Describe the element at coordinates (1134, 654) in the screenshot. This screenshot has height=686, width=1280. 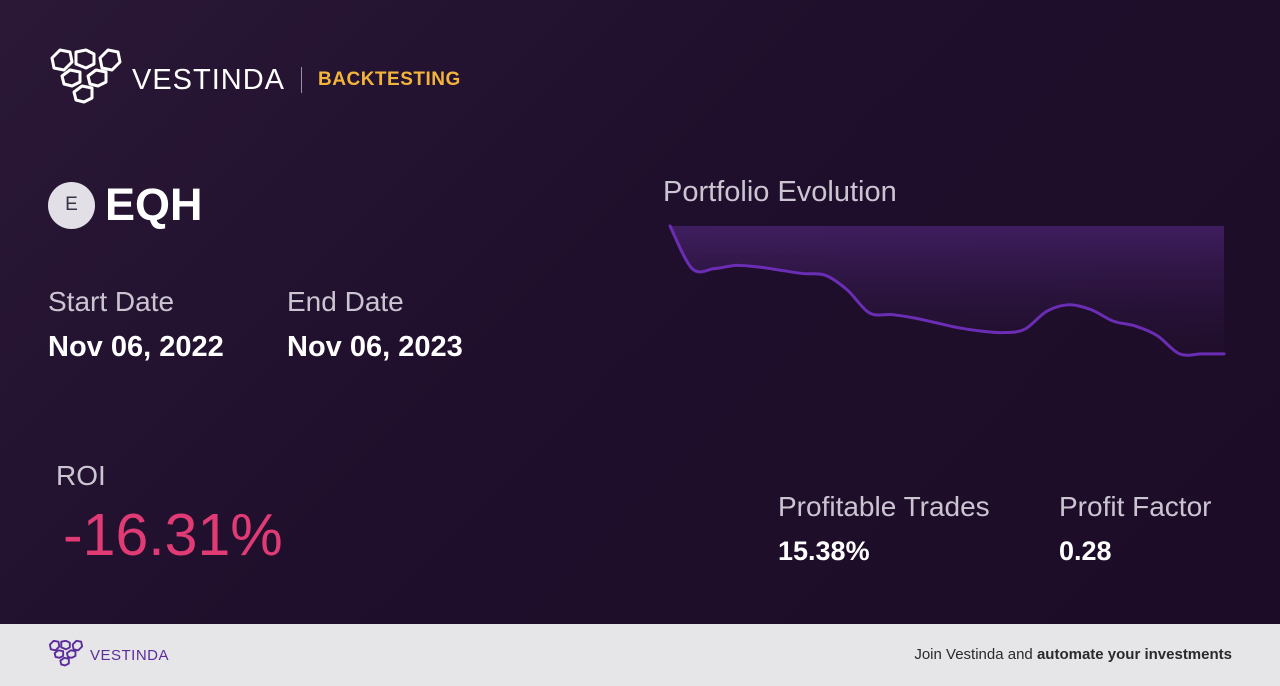
I see `footer-cta-bold: automate your investments` at that location.